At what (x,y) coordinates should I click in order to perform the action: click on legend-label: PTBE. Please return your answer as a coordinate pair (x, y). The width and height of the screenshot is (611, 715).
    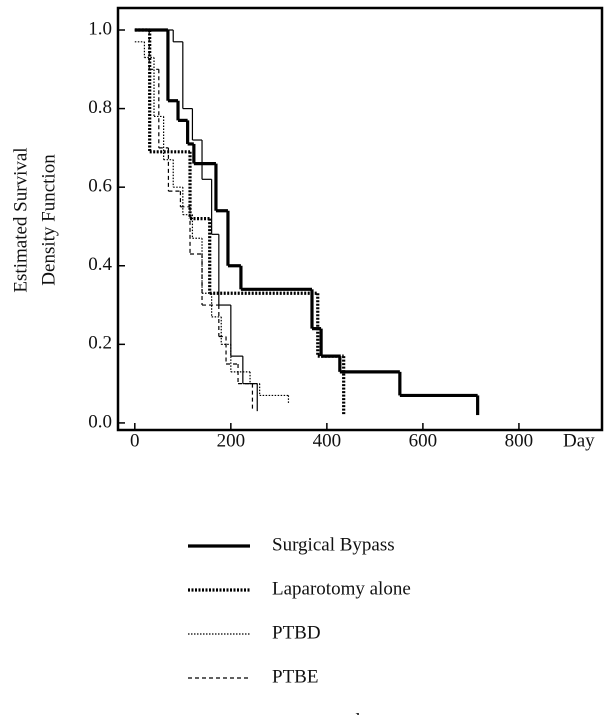
    Looking at the image, I should click on (295, 676).